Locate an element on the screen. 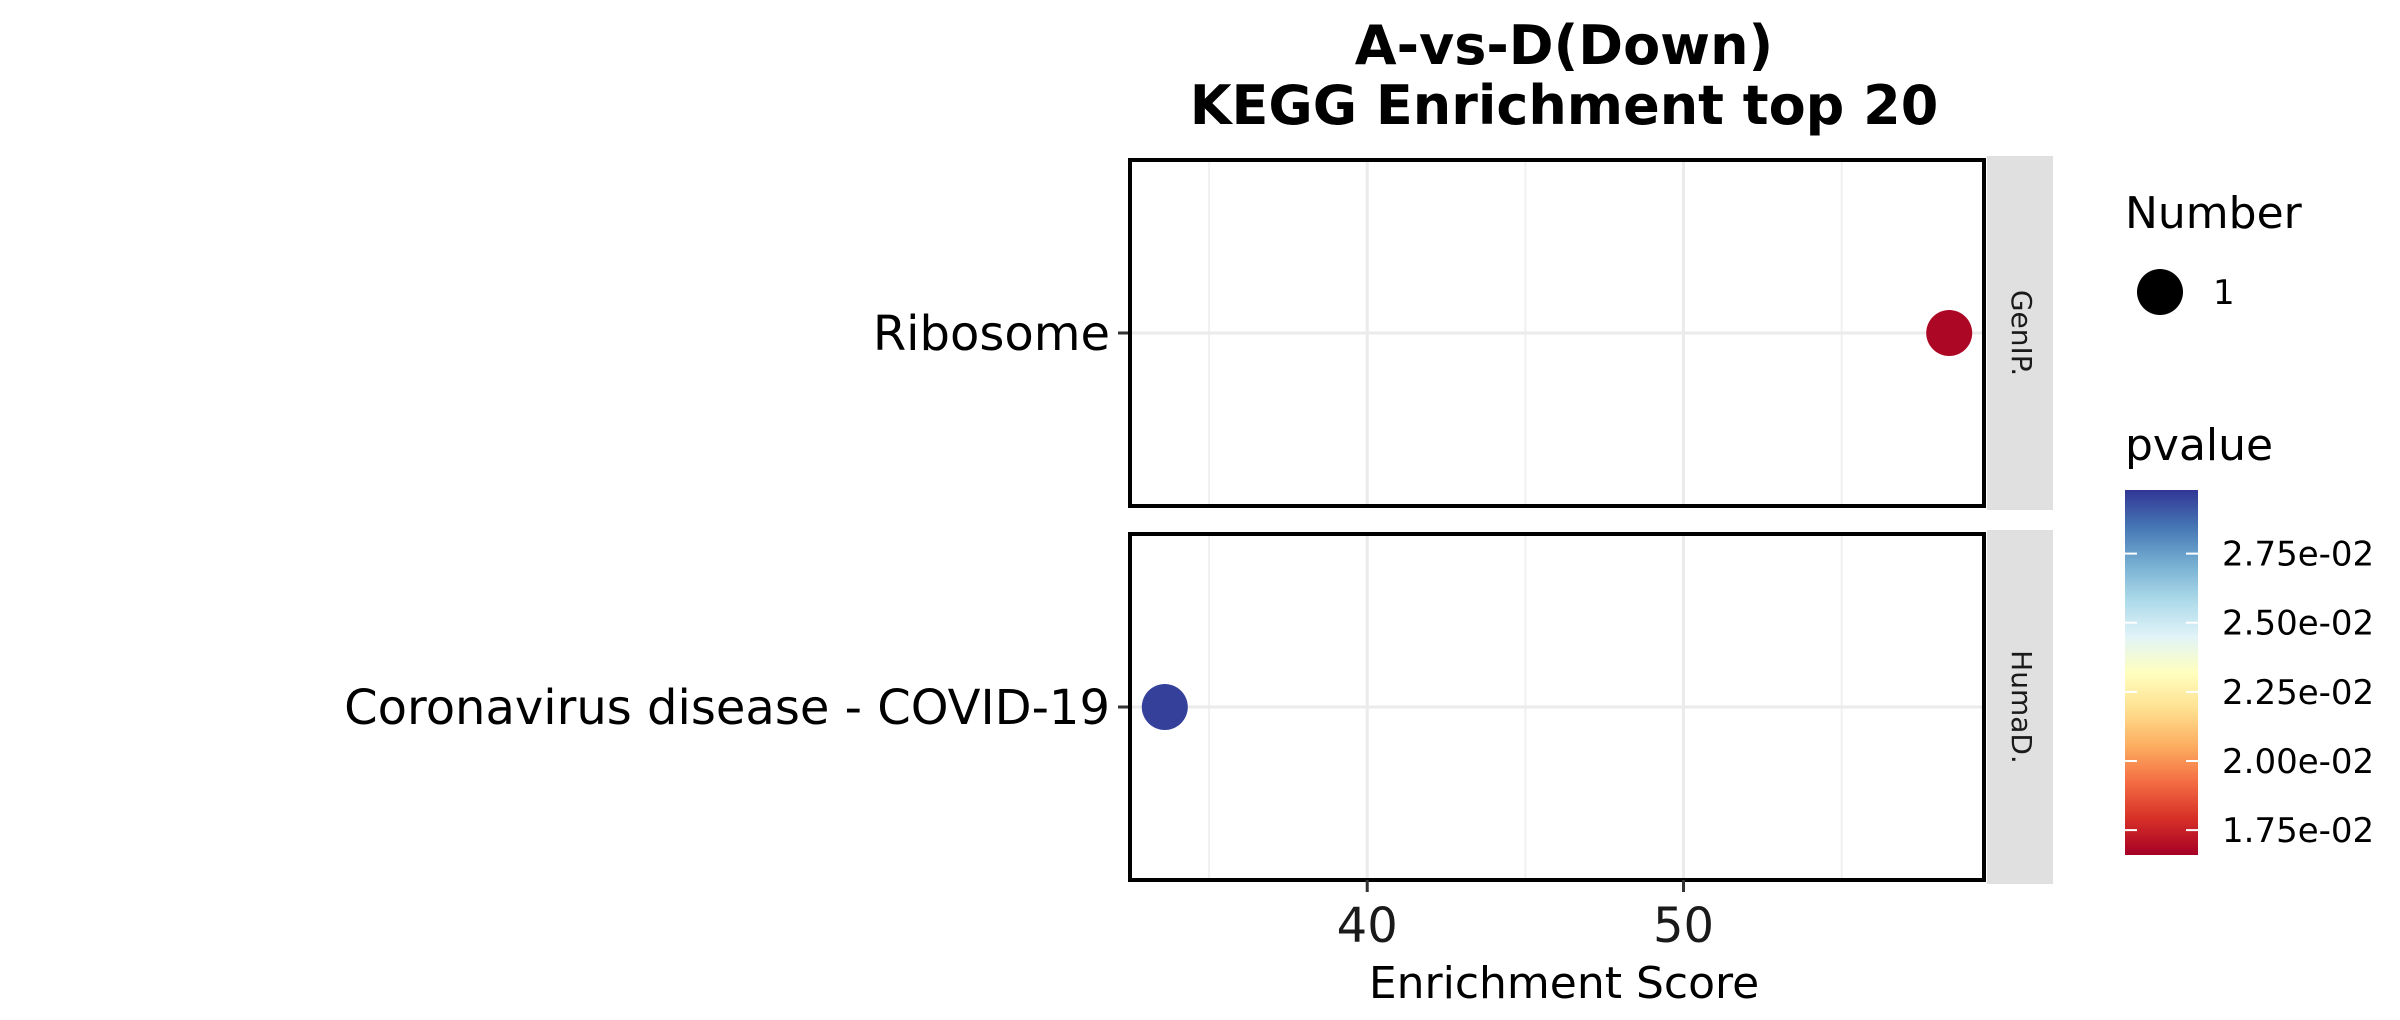 The height and width of the screenshot is (1020, 2400). chart-title-line2: KEGG Enrichment top 20 is located at coordinates (1564, 105).